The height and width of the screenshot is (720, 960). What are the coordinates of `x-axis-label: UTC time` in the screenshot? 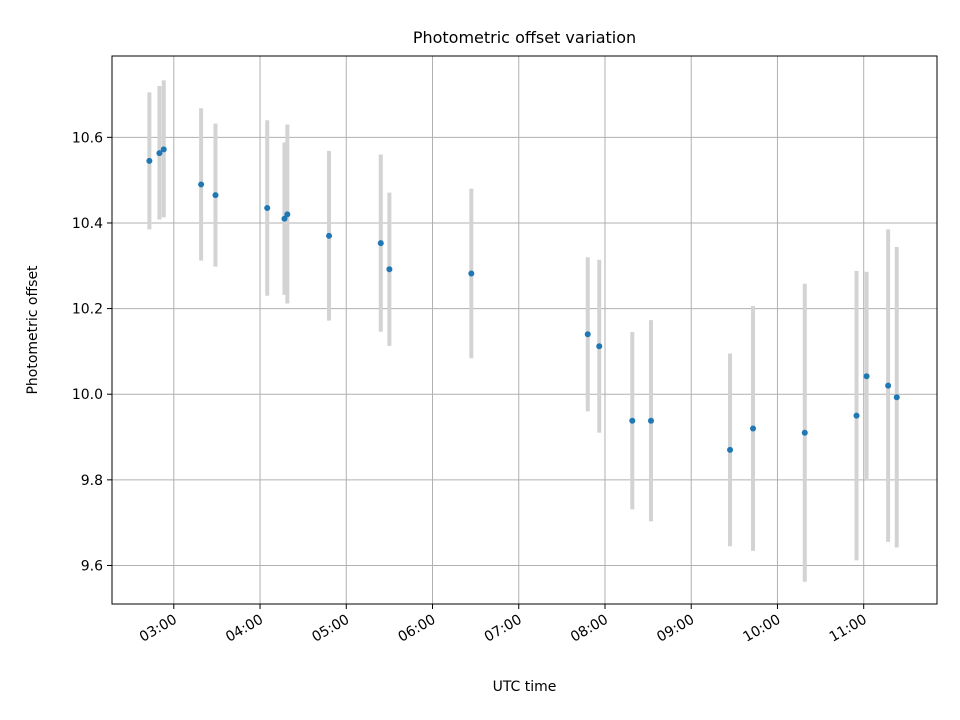 It's located at (525, 687).